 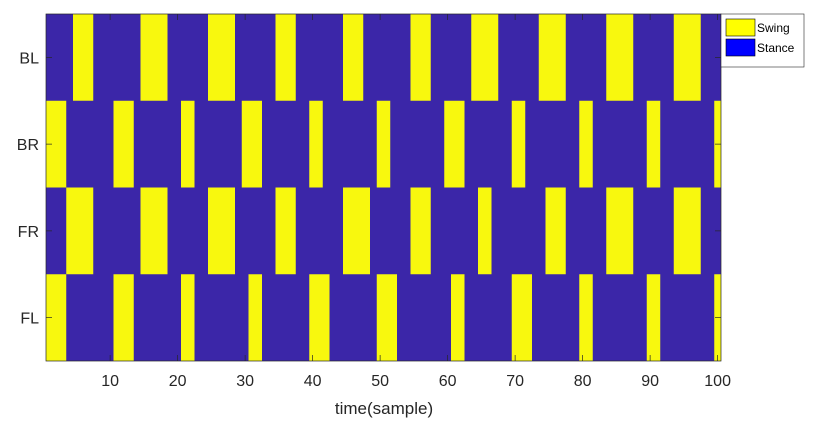 I want to click on legend-swatch-stance, so click(x=740, y=47).